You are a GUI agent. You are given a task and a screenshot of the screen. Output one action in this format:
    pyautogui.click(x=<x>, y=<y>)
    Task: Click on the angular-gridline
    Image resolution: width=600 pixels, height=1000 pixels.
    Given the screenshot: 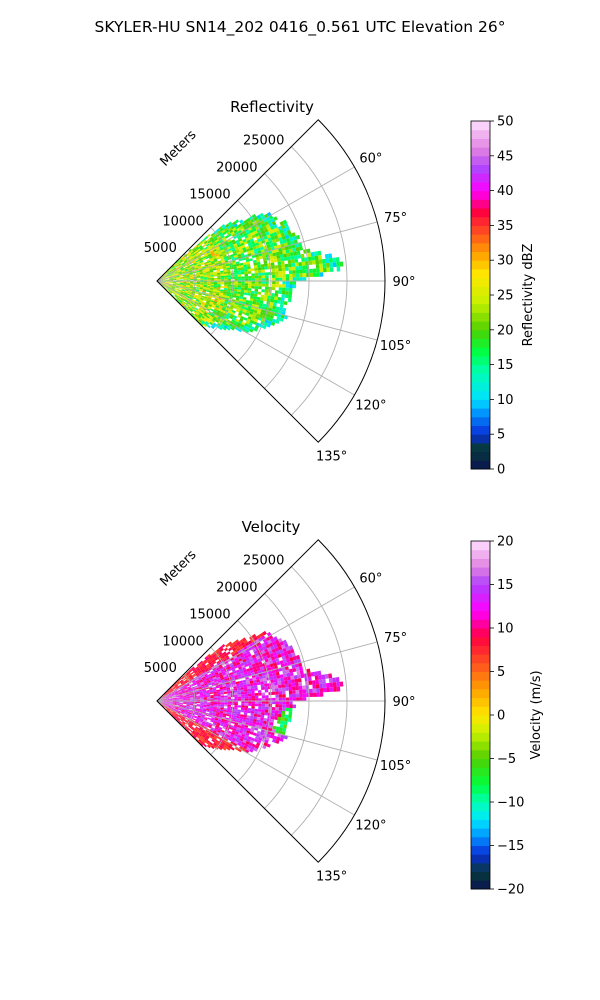 What is the action you would take?
    pyautogui.click(x=255, y=644)
    